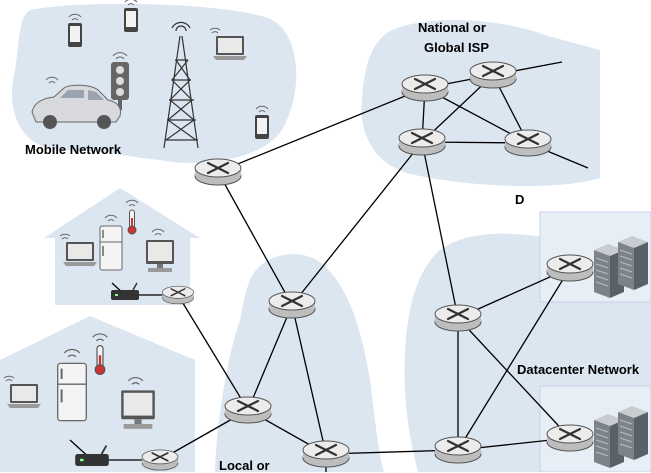 The height and width of the screenshot is (473, 651). I want to click on global-isp-label-line2: Global ISP, so click(457, 47).